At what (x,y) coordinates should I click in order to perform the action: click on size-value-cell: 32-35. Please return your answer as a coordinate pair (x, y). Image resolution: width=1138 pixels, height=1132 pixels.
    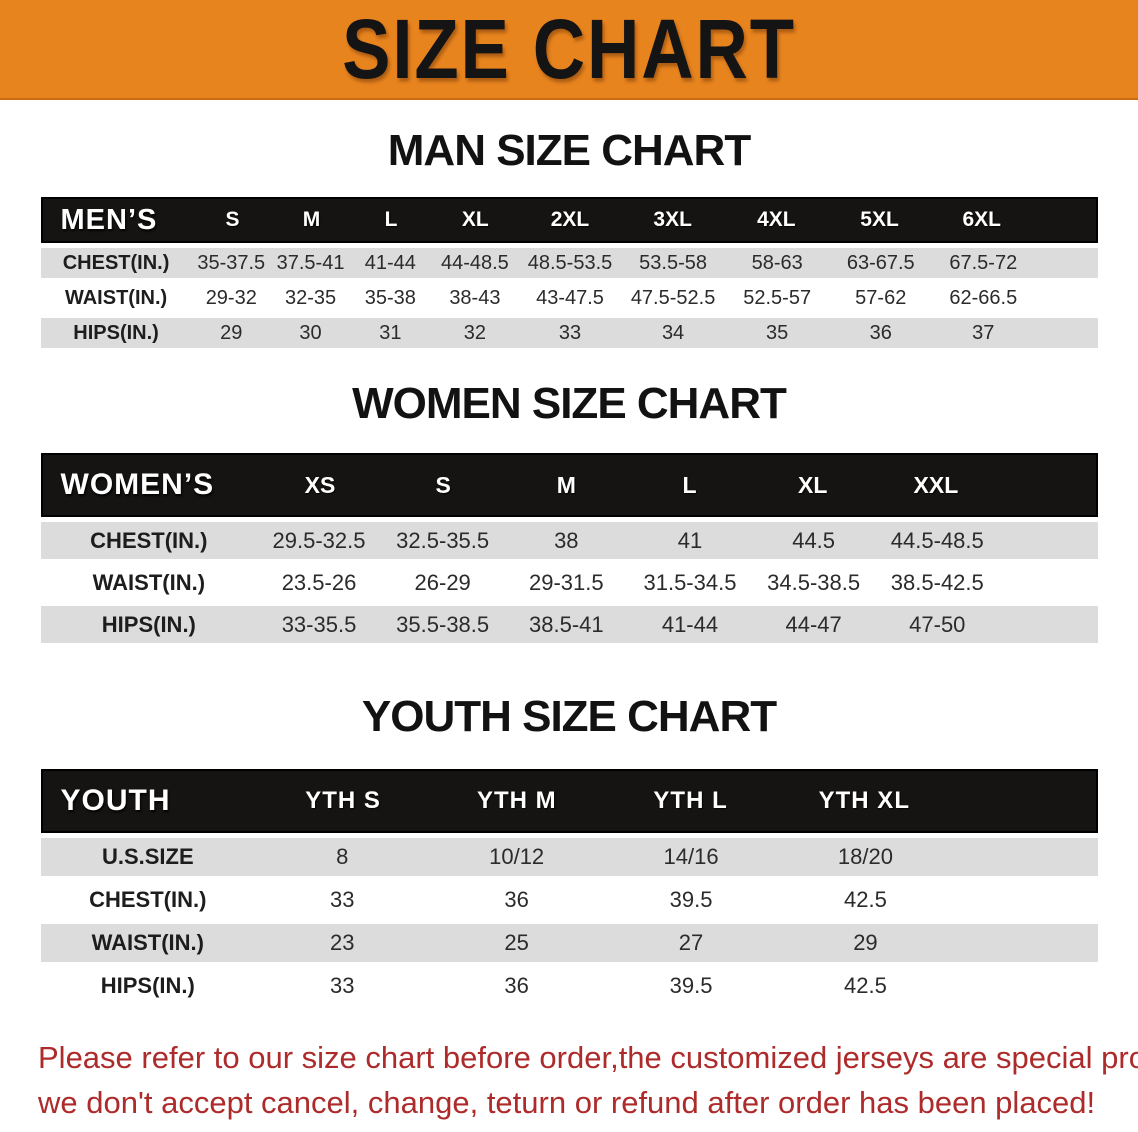
    Looking at the image, I should click on (310, 297).